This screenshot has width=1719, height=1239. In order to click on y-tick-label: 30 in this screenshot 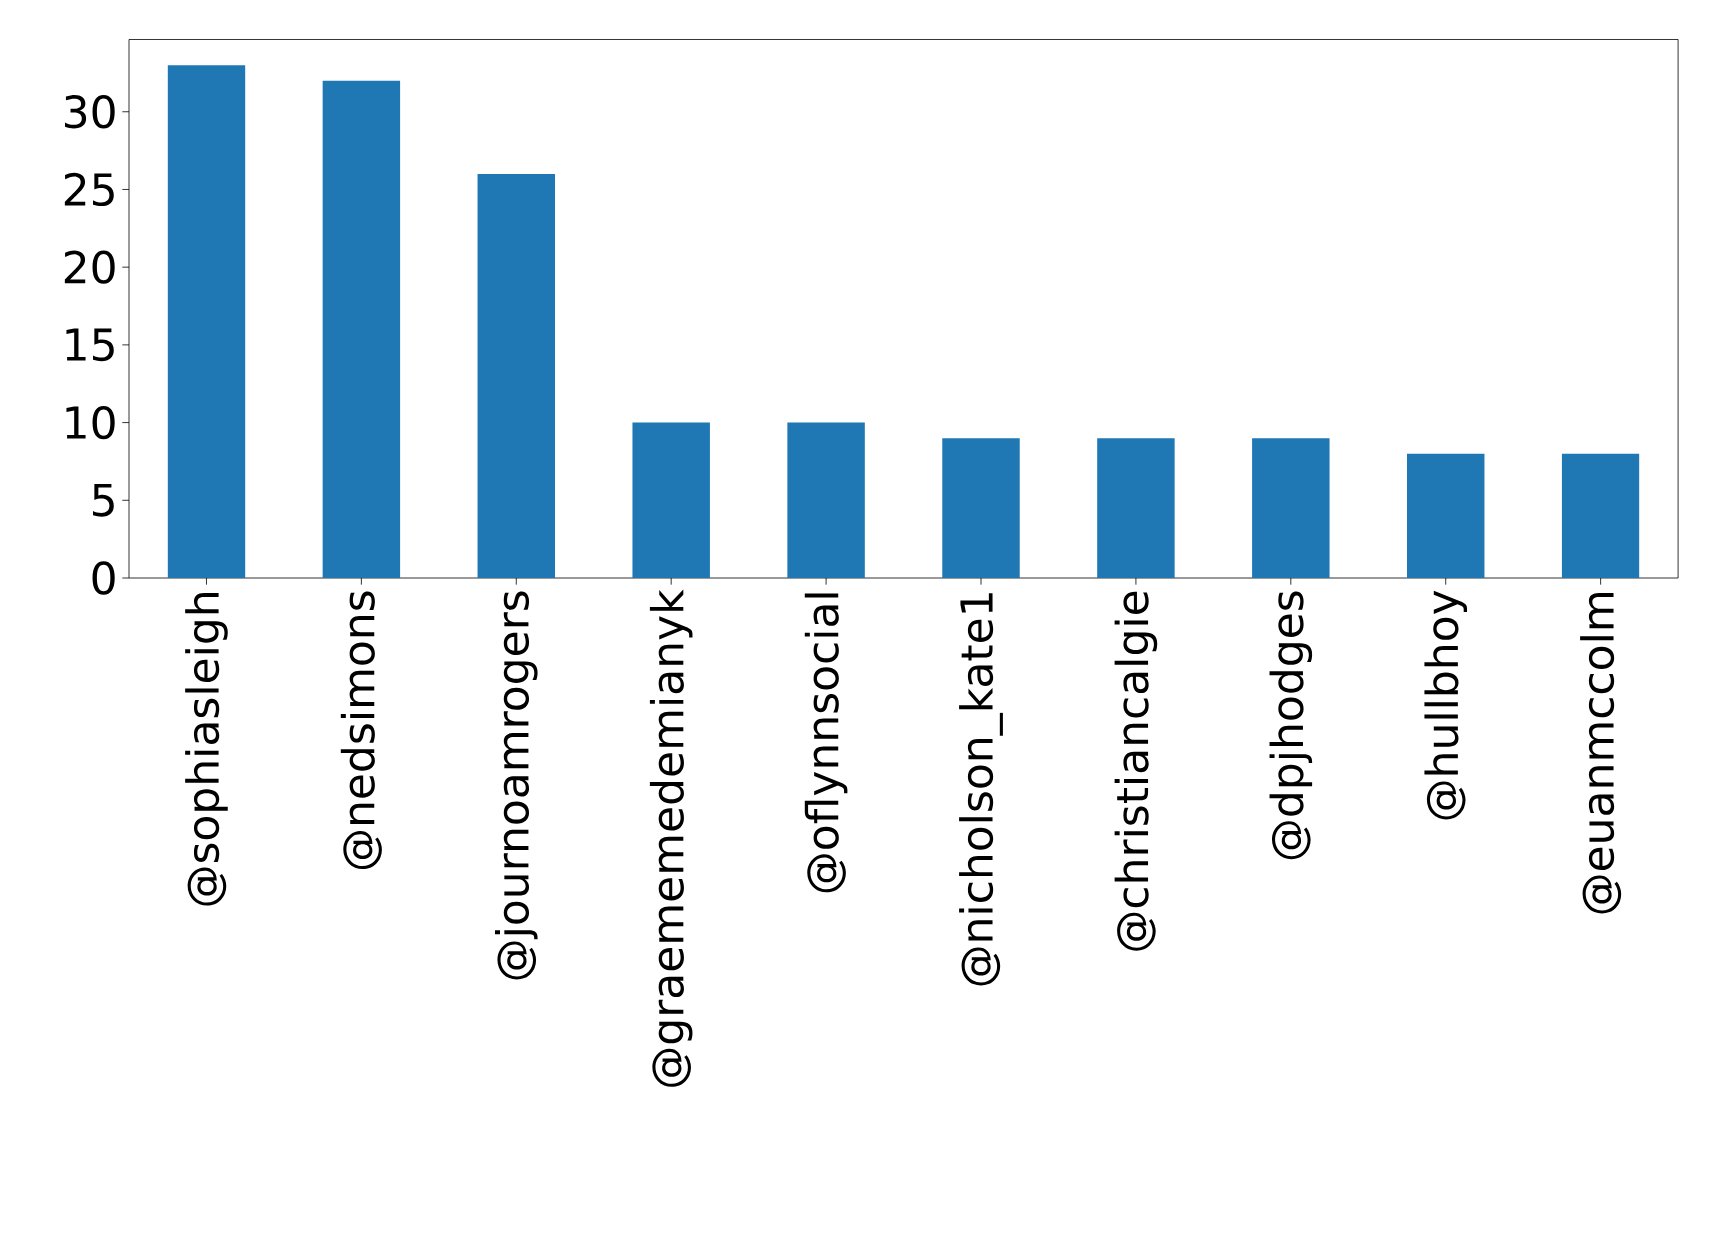, I will do `click(89, 112)`.